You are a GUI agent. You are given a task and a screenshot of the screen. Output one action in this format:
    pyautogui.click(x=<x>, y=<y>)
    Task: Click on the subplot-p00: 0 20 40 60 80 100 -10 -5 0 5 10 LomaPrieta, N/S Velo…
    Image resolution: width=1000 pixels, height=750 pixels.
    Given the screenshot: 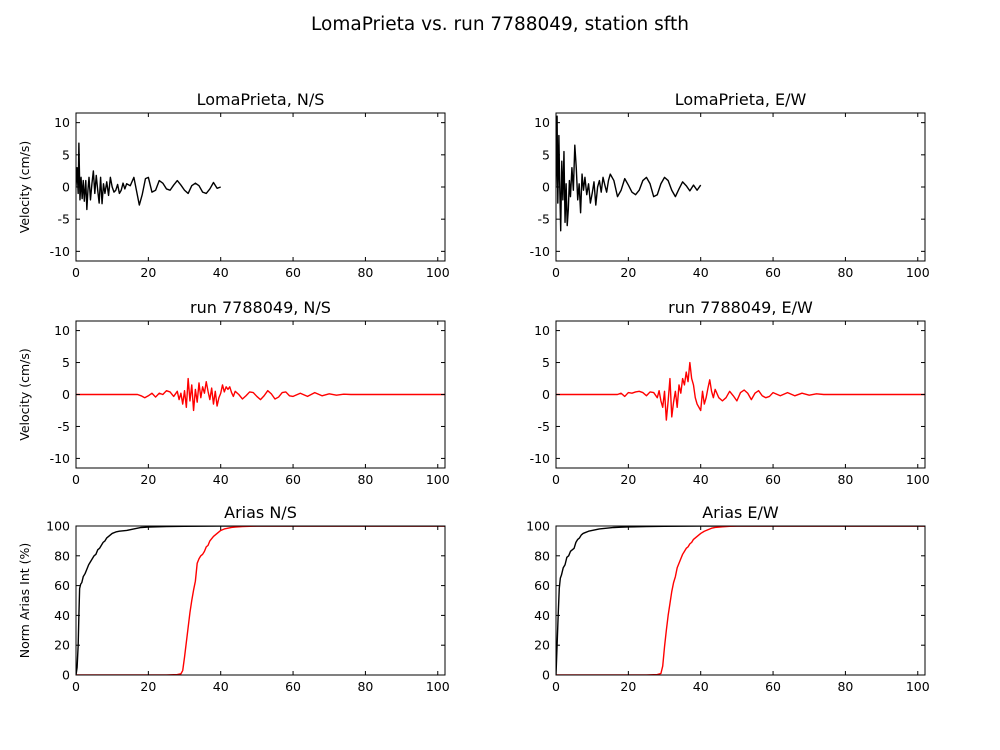 What is the action you would take?
    pyautogui.click(x=233, y=185)
    